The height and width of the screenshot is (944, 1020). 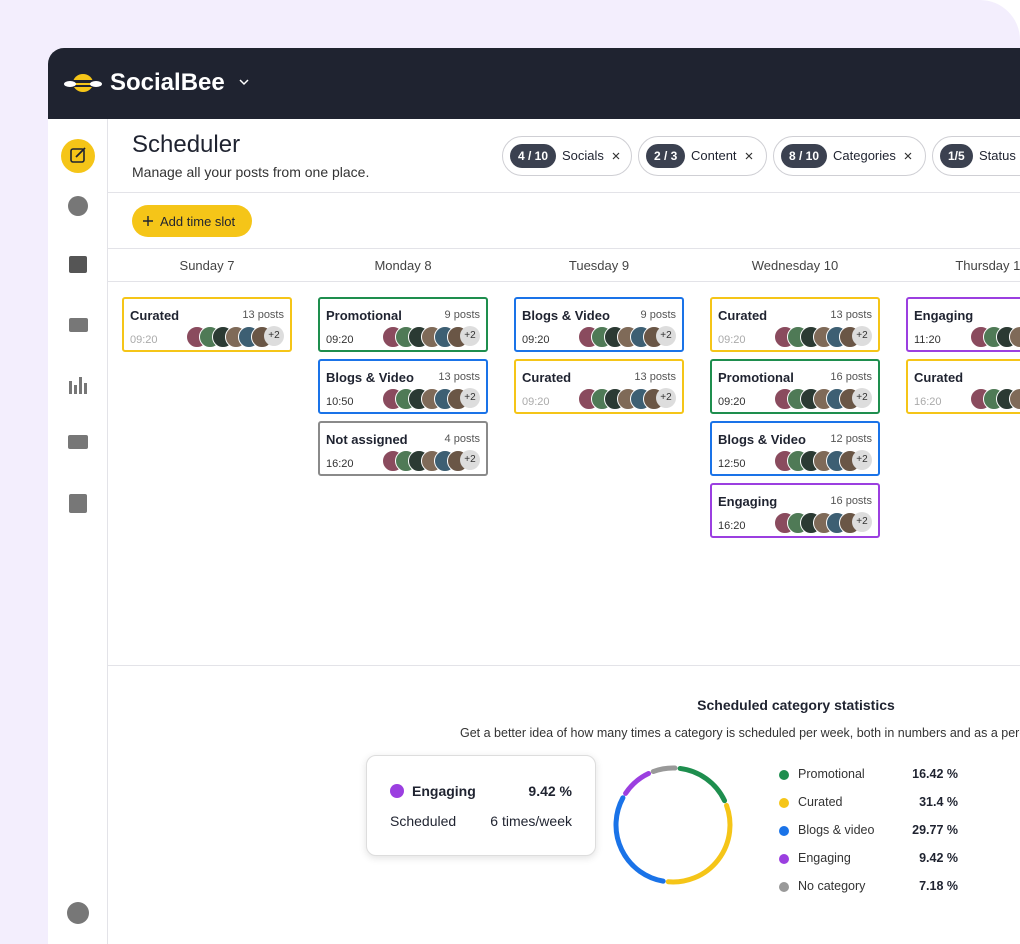 What do you see at coordinates (795, 448) in the screenshot?
I see `time-slot-card: Blogs & Video 12 posts 12:50 +2` at bounding box center [795, 448].